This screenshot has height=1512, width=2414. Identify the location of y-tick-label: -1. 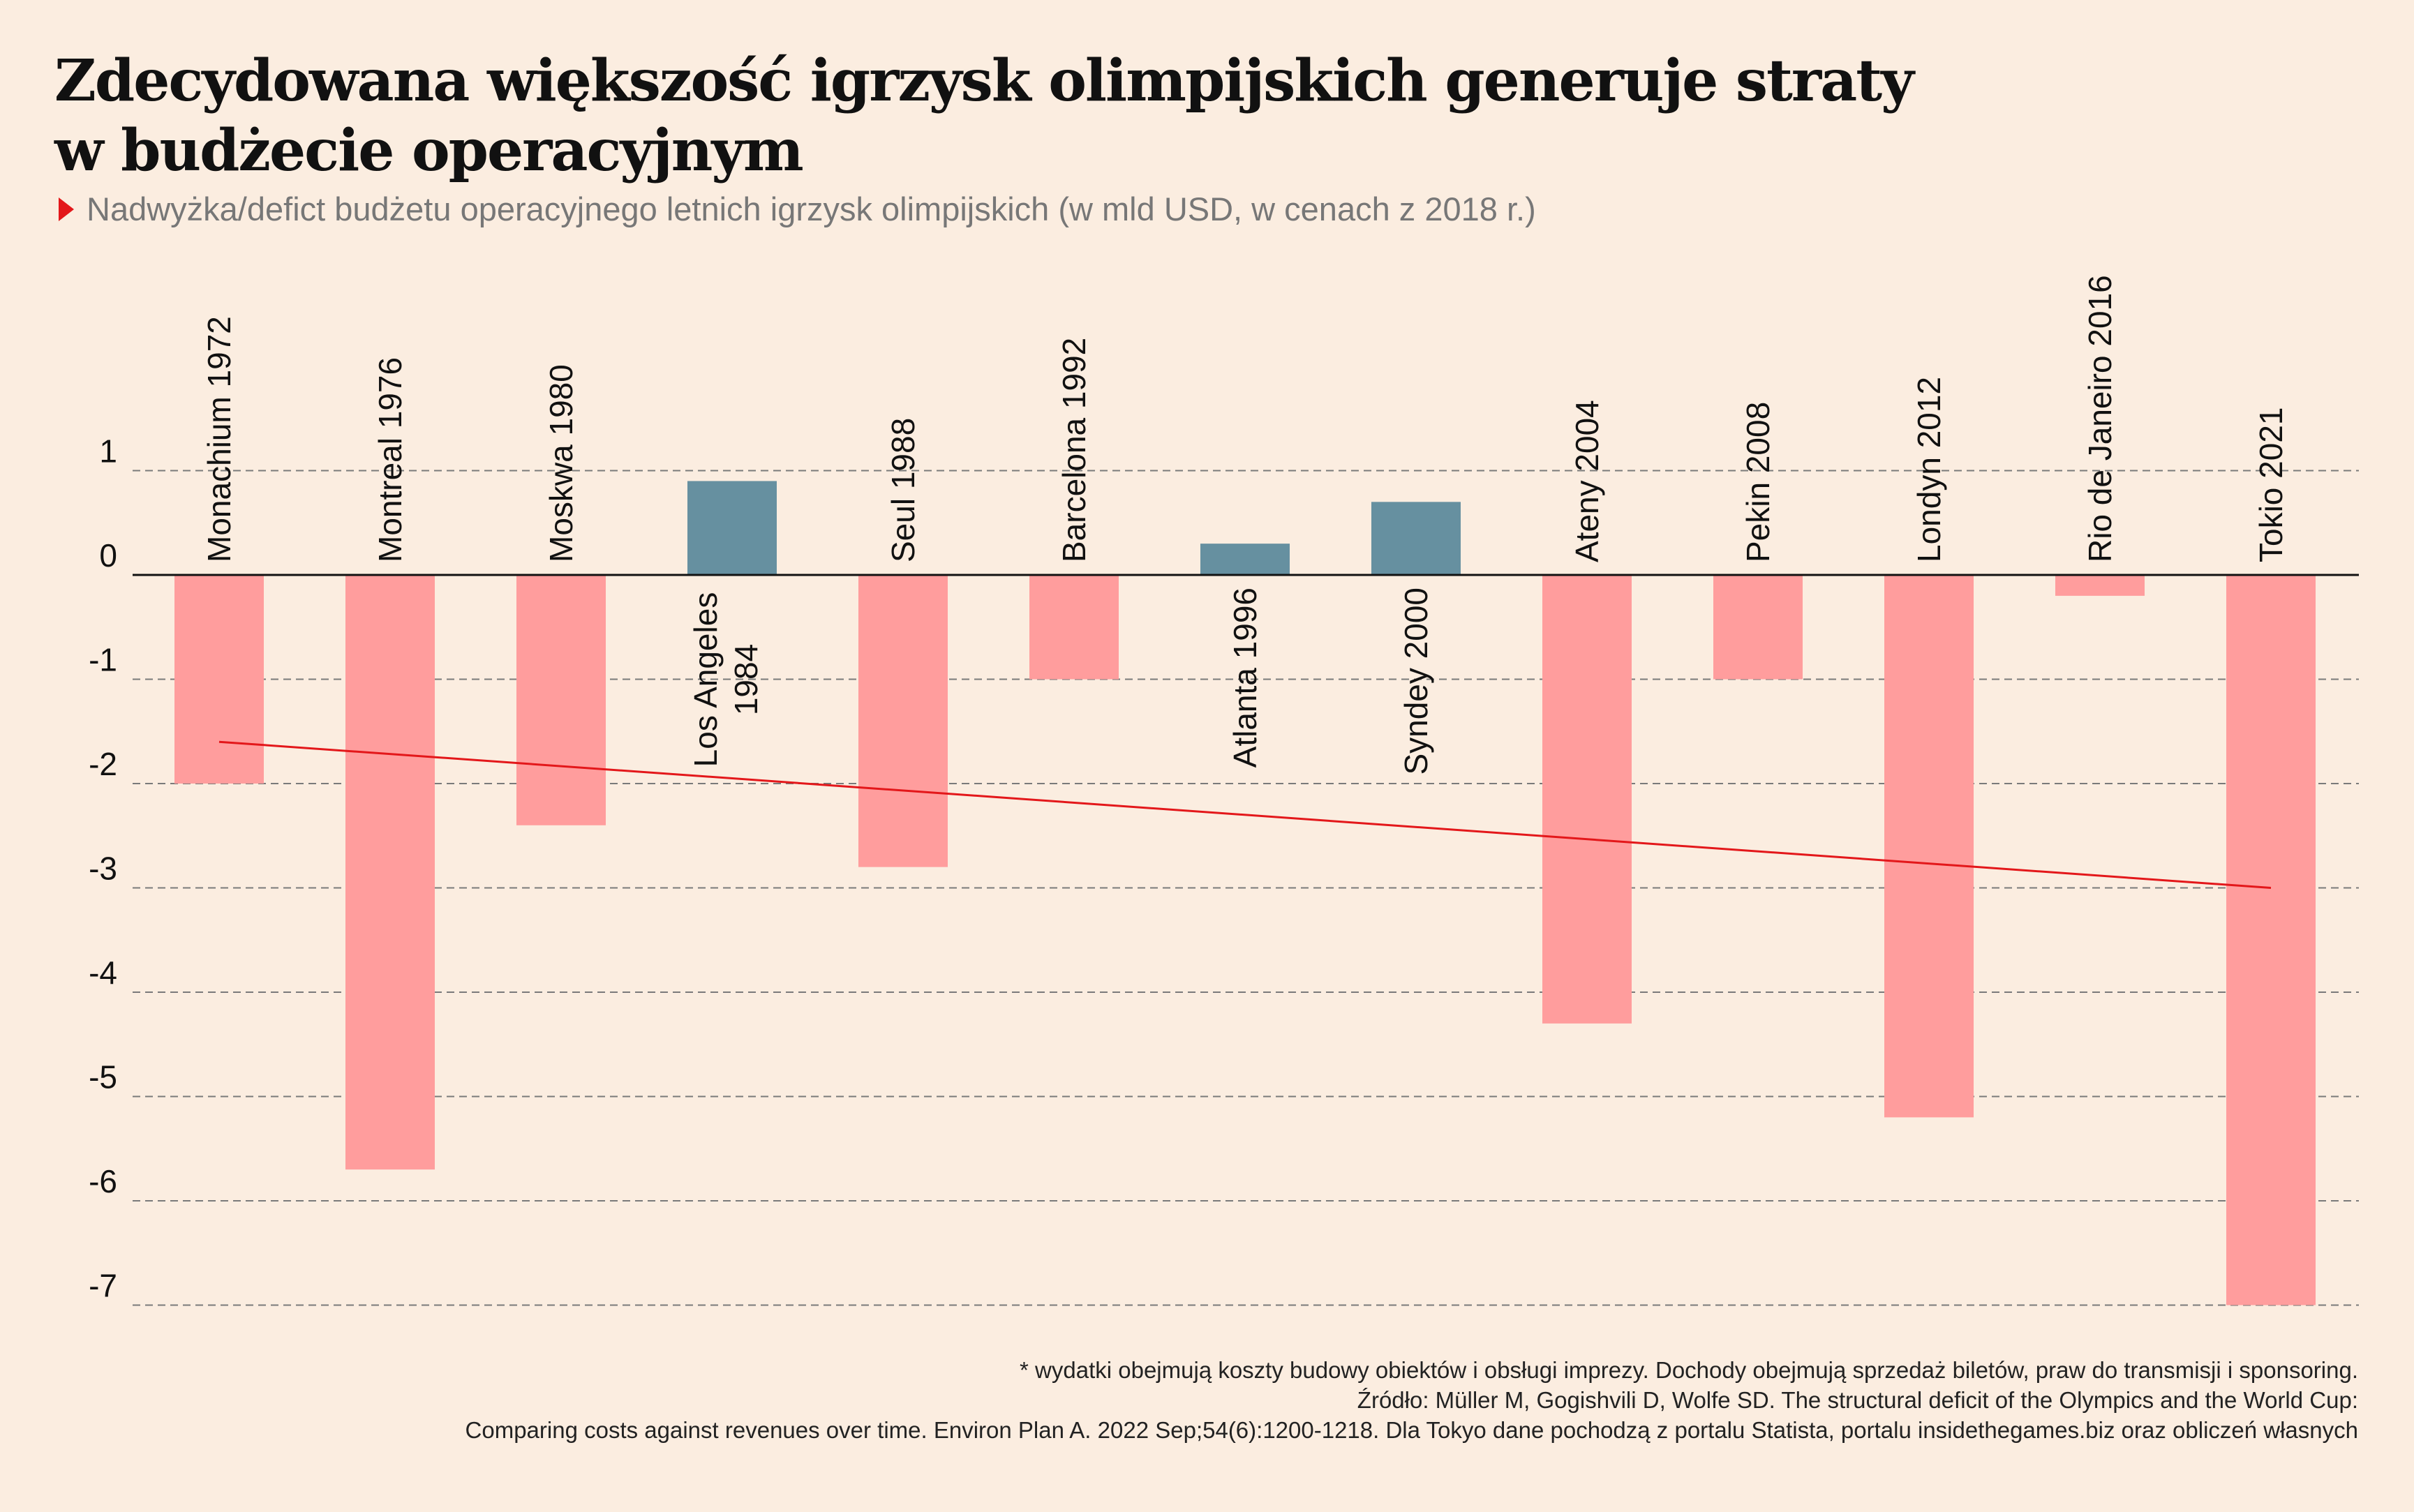
(103, 660).